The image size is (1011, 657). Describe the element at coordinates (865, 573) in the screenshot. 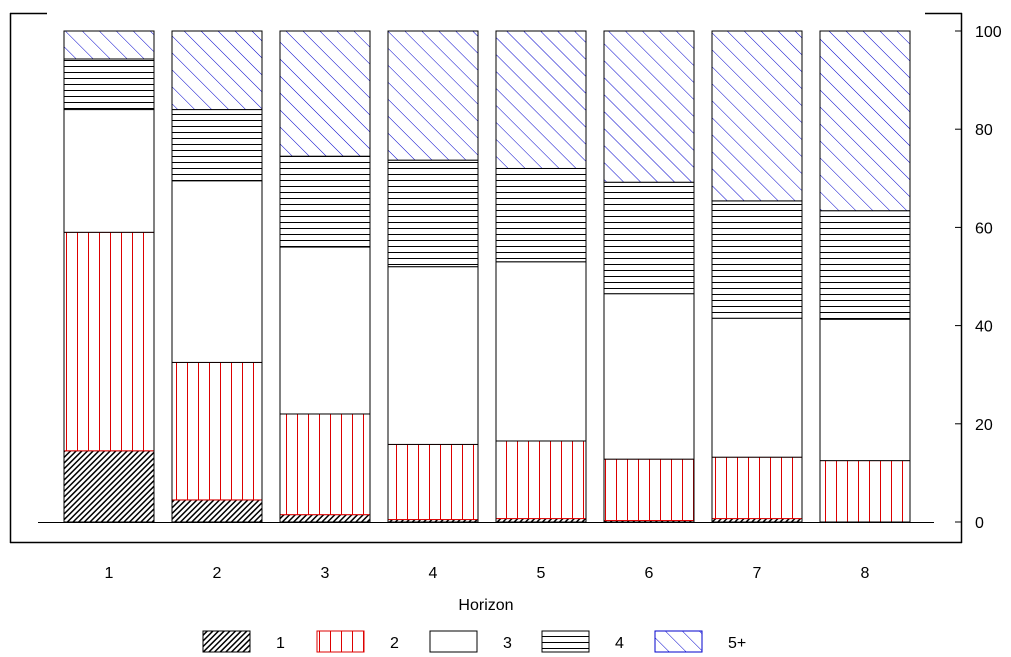

I see `x-tick-label: 8` at that location.